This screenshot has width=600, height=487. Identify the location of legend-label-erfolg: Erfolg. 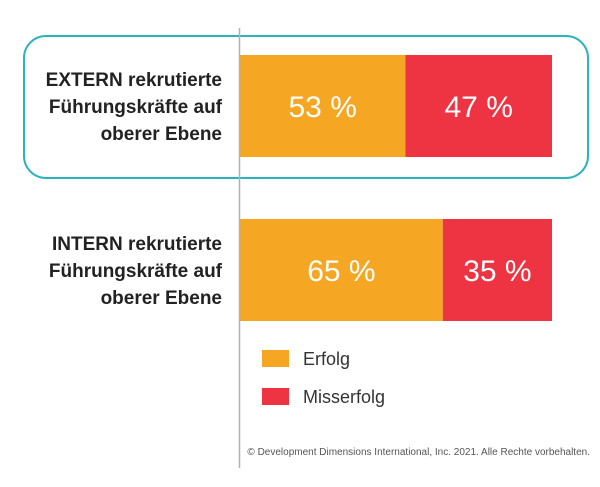
(326, 359).